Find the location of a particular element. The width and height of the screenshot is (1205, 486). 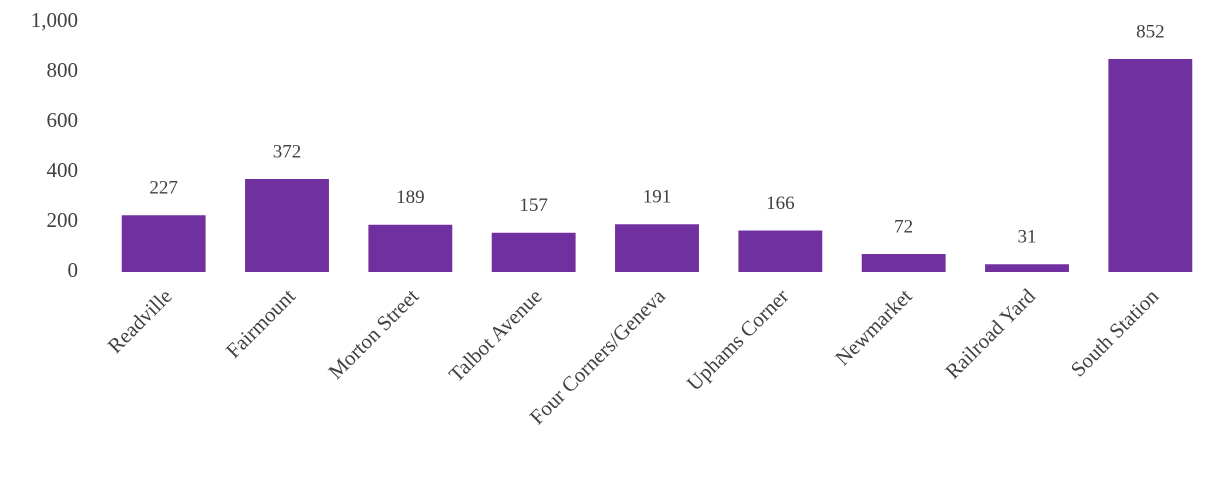

x-tick-label: Readville is located at coordinates (140, 321).